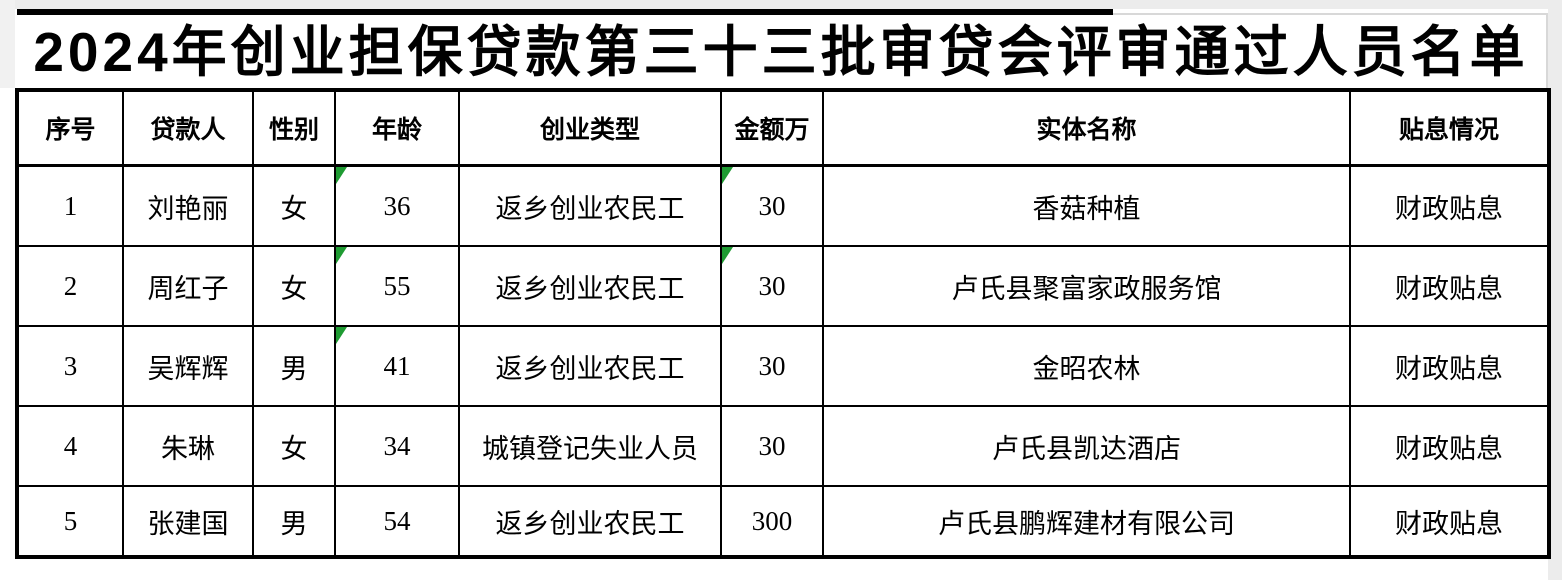 This screenshot has height=580, width=1562. Describe the element at coordinates (1086, 446) in the screenshot. I see `cell-entity: 卢氏县凯达酒店` at that location.